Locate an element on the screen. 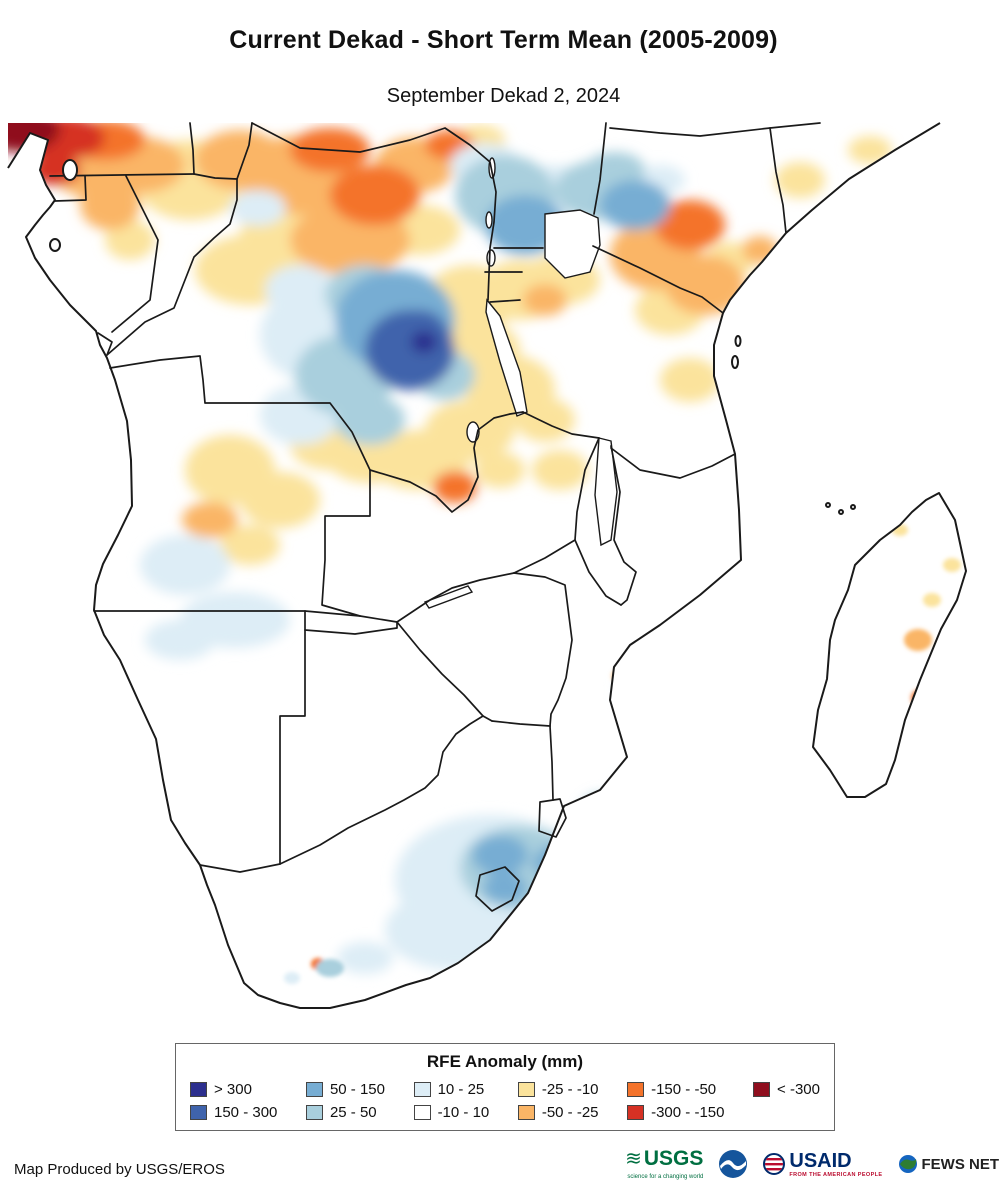 The image size is (1007, 1195). legend-entry: -10 - 10 is located at coordinates (451, 1112).